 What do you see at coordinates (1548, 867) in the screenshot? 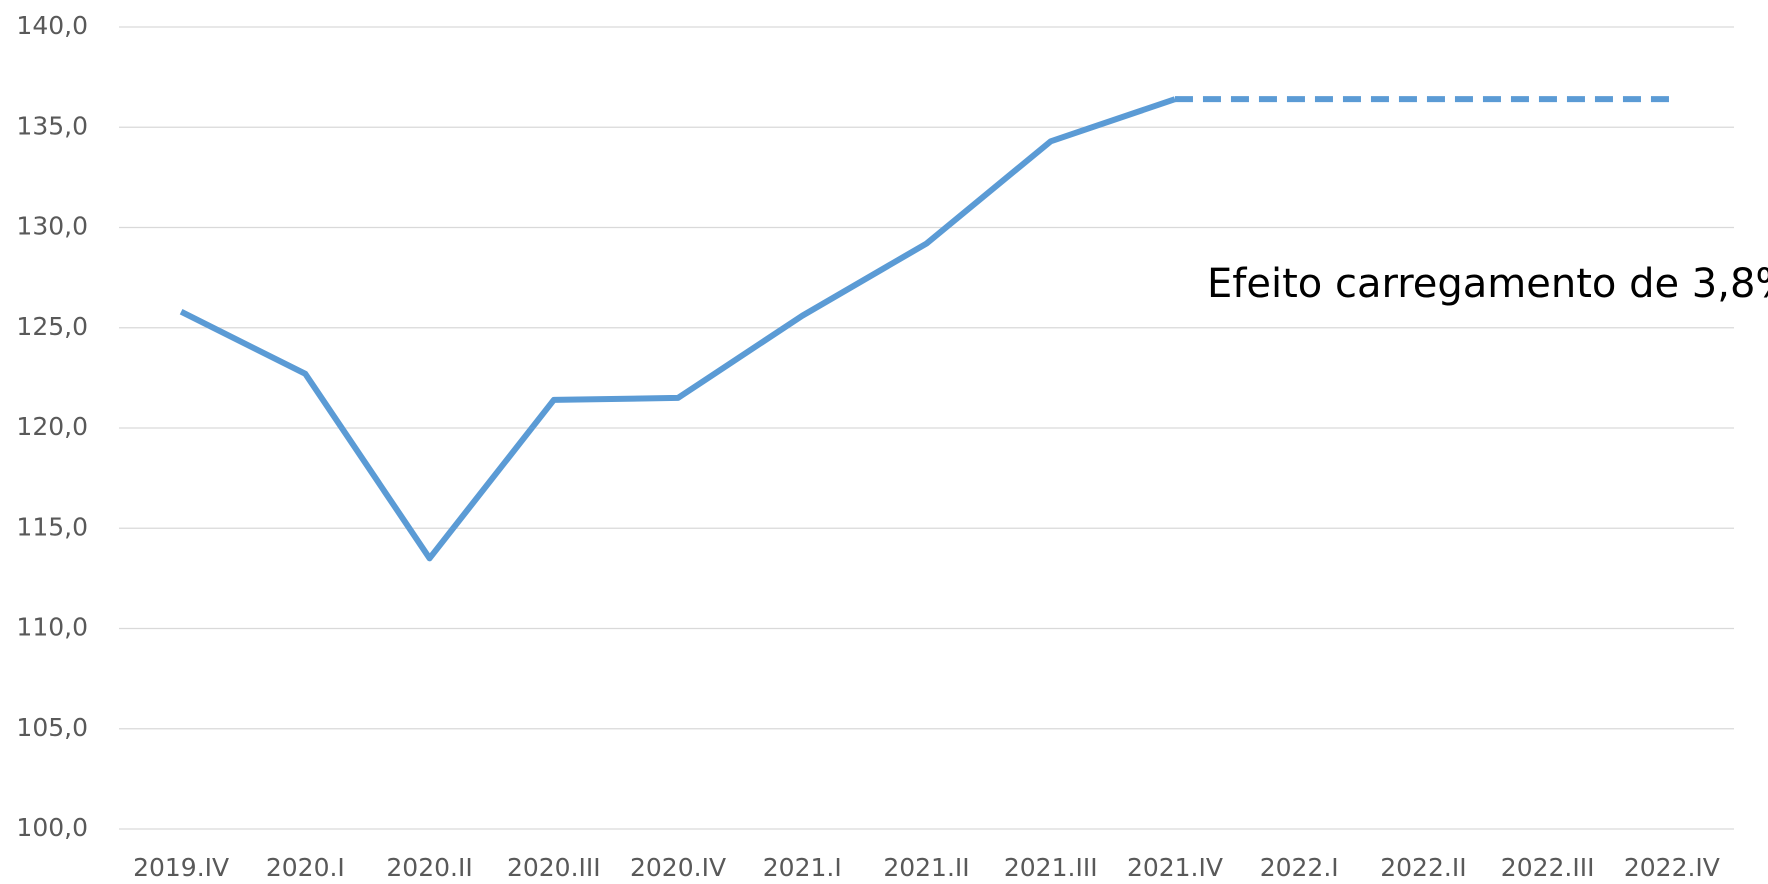
I see `x-tick-label: 2022.III` at bounding box center [1548, 867].